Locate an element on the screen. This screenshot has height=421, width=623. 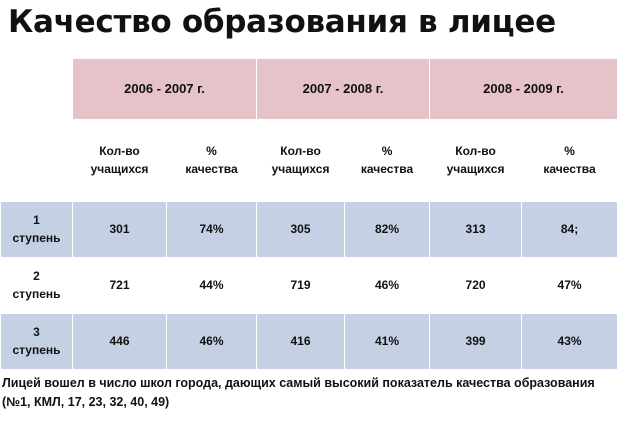
table-cell: 82% is located at coordinates (387, 229).